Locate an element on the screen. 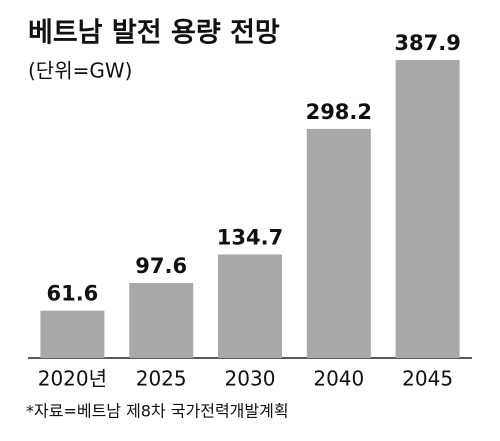  x-tick-label: 2025 is located at coordinates (161, 379).